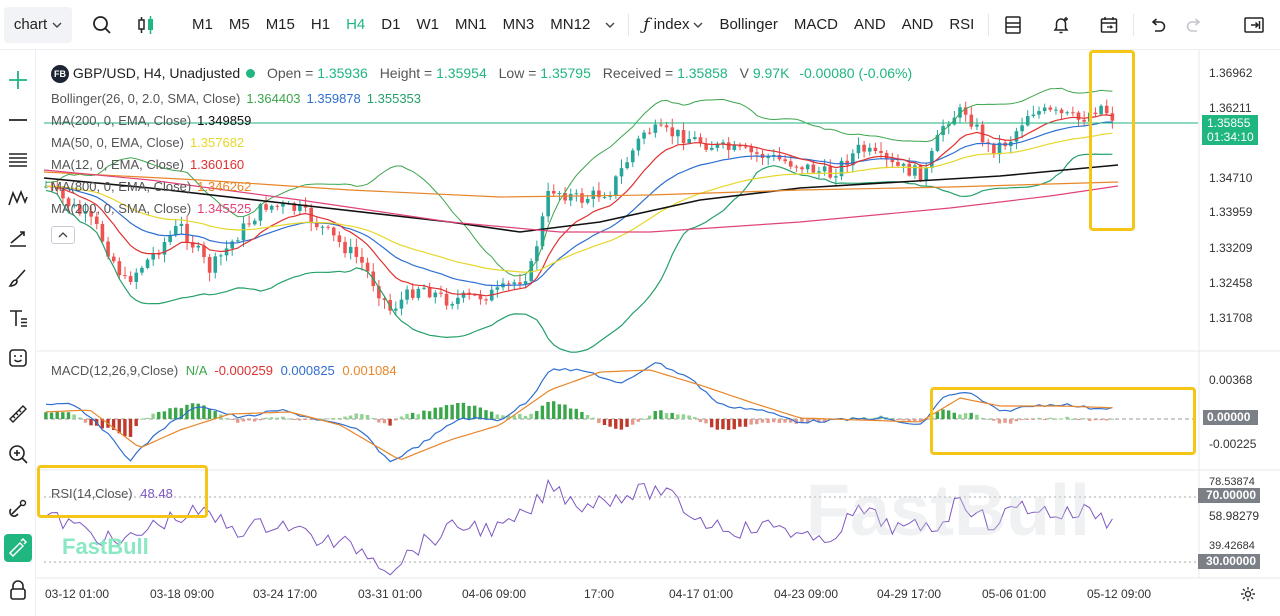 This screenshot has width=1280, height=616. Describe the element at coordinates (243, 370) in the screenshot. I see `macd-hist-value: -0.000259` at that location.